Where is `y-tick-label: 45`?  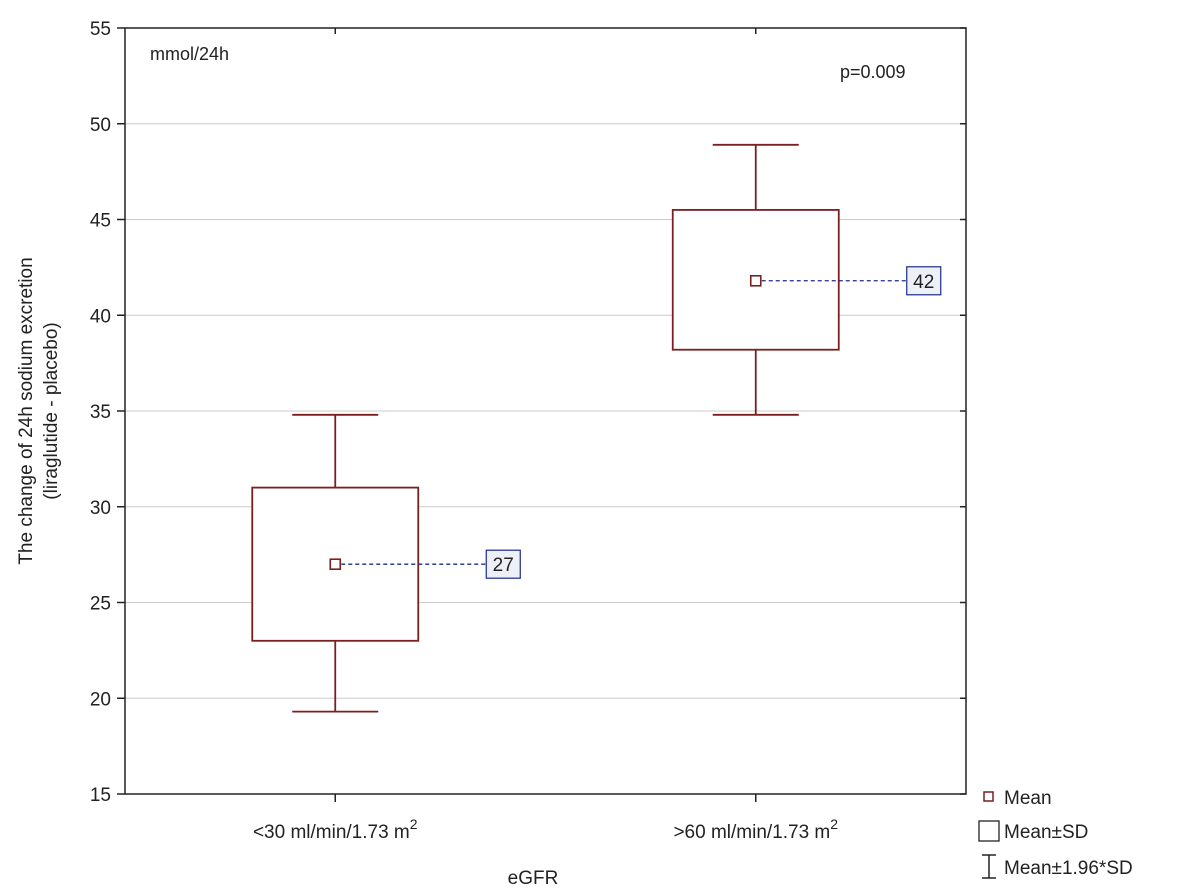 y-tick-label: 45 is located at coordinates (100, 221).